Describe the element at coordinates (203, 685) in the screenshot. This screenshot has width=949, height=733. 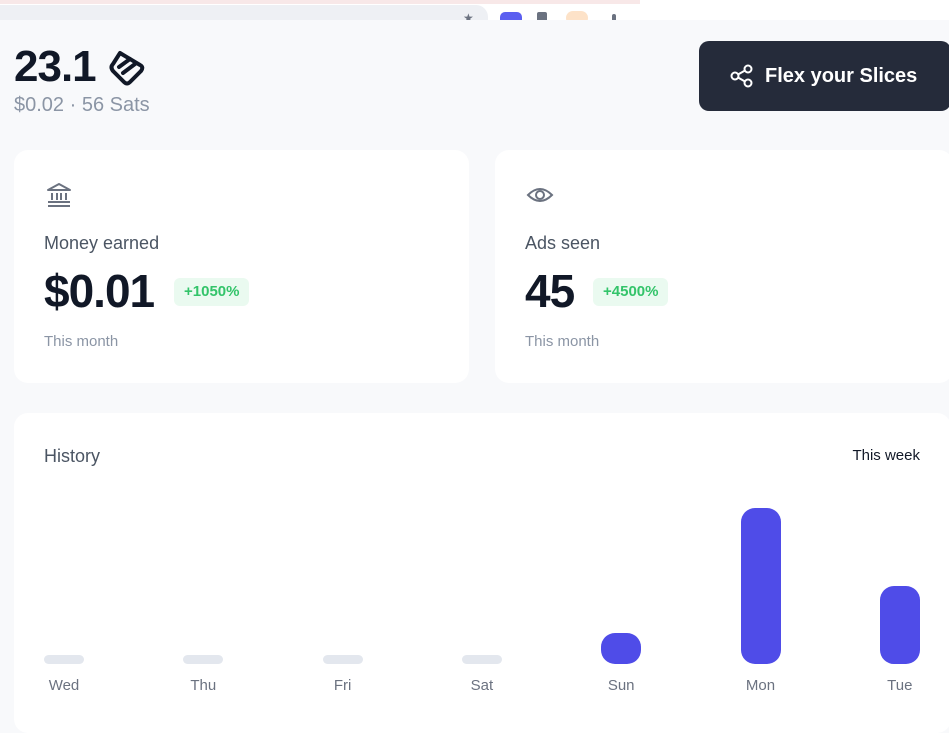
I see `history-day-label-thu: Thu` at that location.